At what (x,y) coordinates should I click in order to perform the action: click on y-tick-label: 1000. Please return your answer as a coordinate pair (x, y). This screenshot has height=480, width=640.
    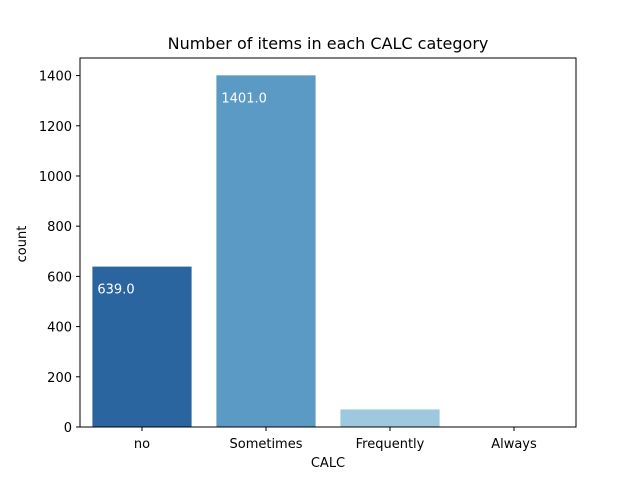
    Looking at the image, I should click on (55, 177).